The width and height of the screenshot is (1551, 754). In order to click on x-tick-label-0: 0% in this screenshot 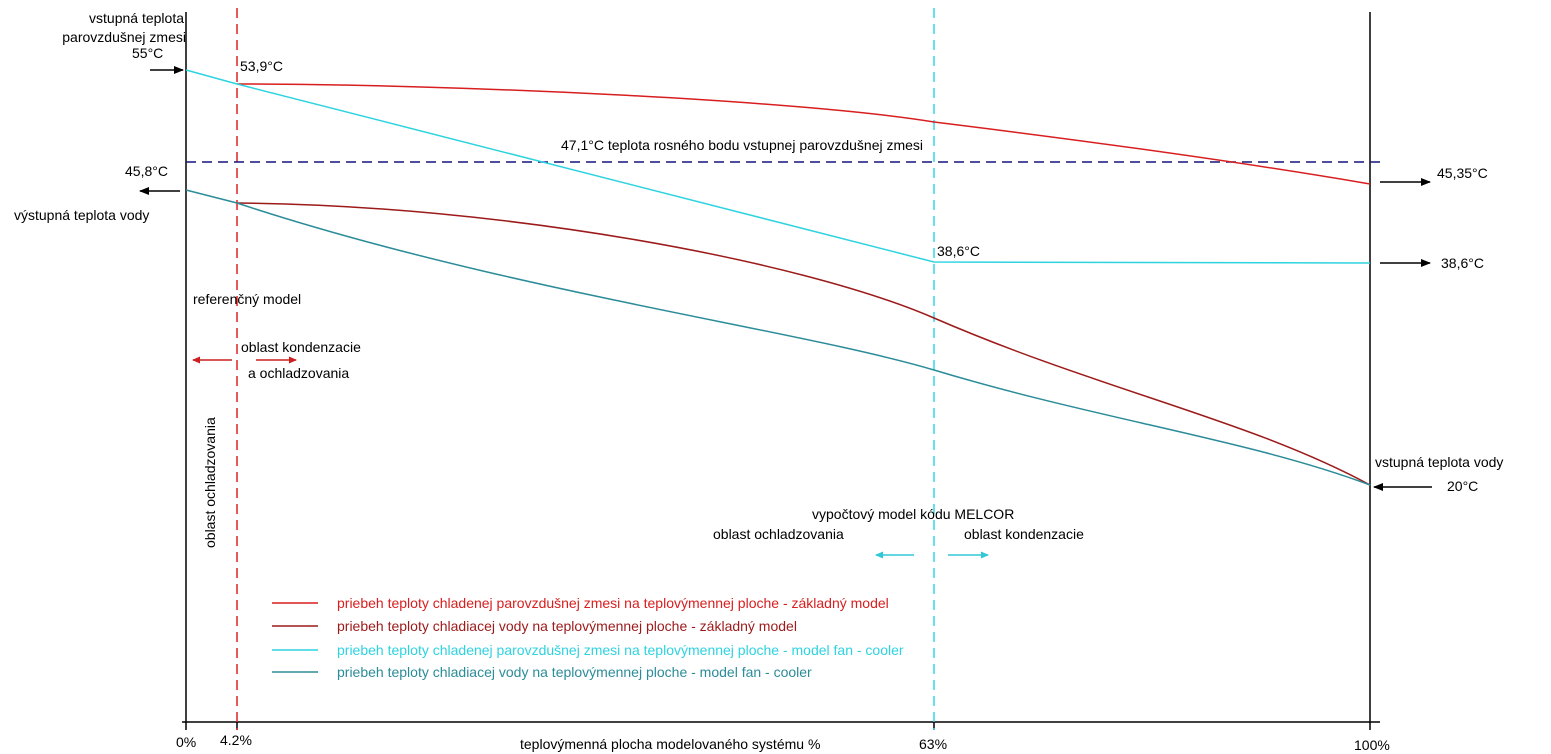, I will do `click(186, 742)`.